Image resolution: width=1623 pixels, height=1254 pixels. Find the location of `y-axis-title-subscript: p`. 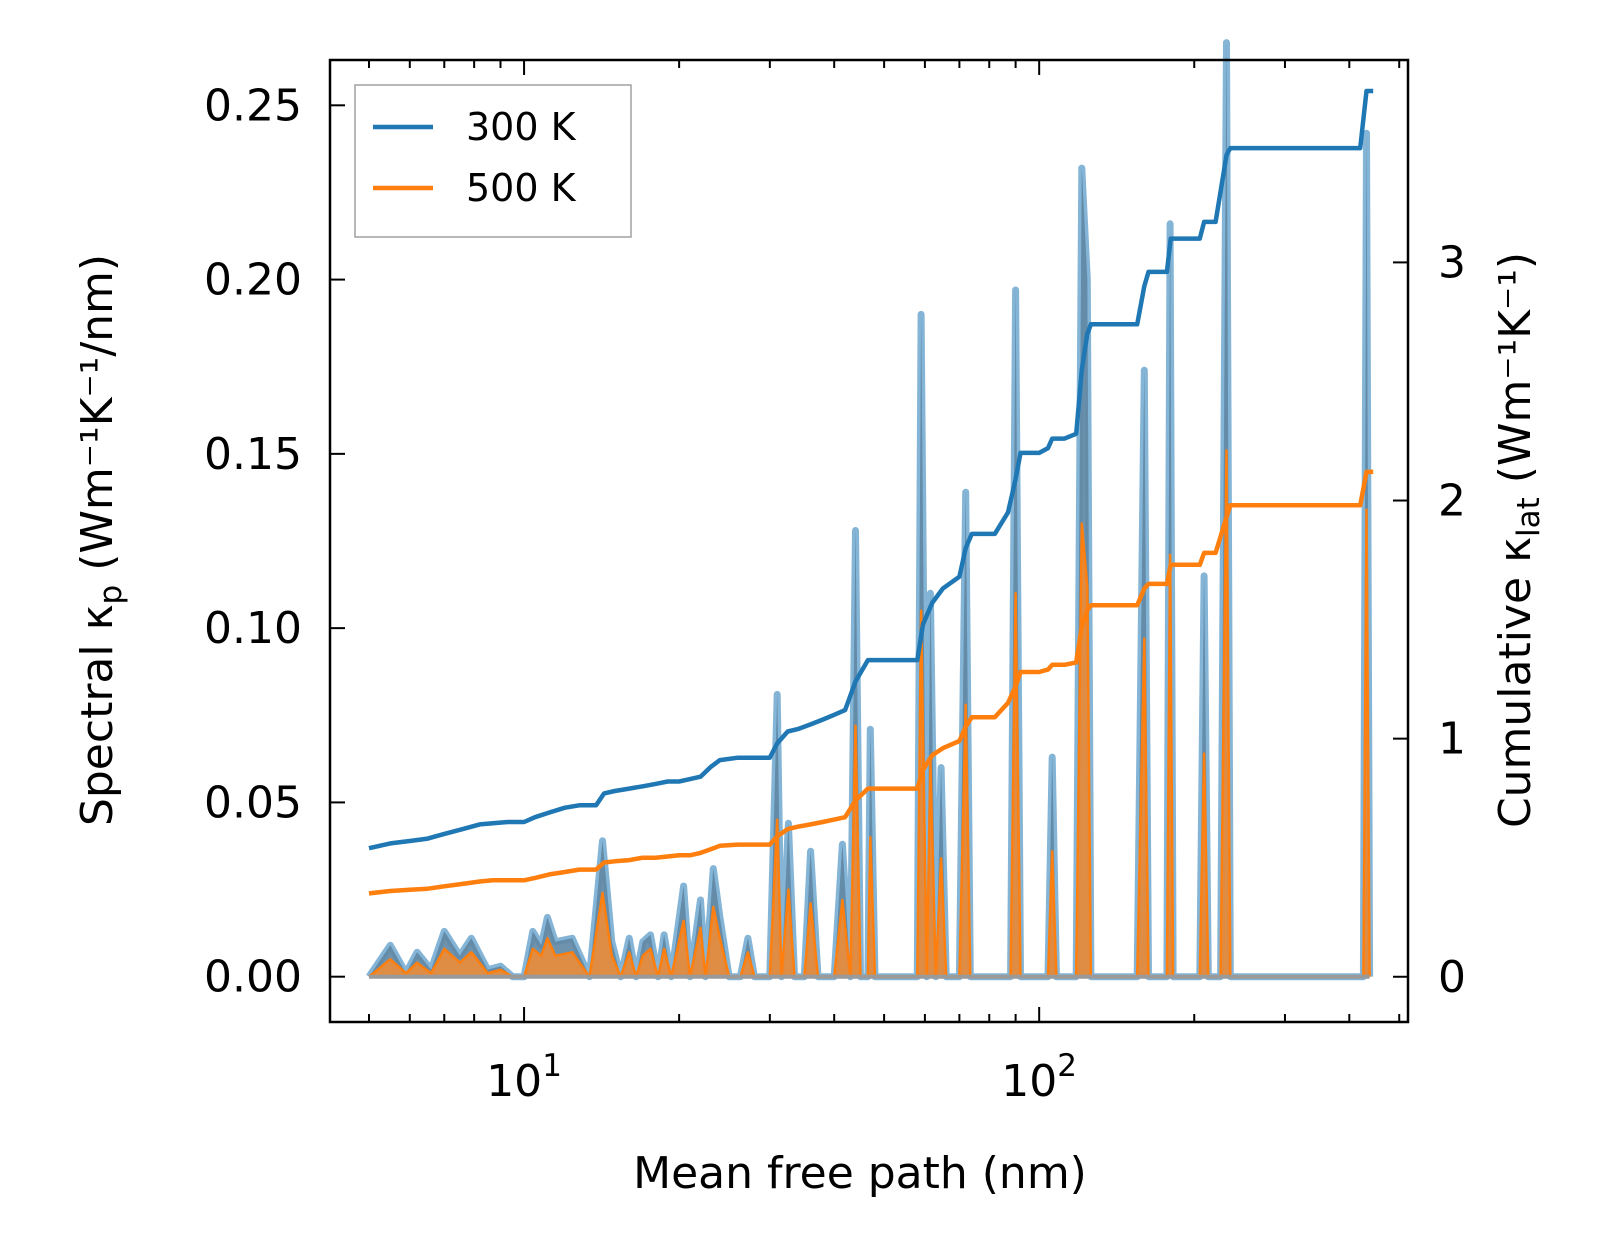

y-axis-title-subscript: p is located at coordinates (111, 595).